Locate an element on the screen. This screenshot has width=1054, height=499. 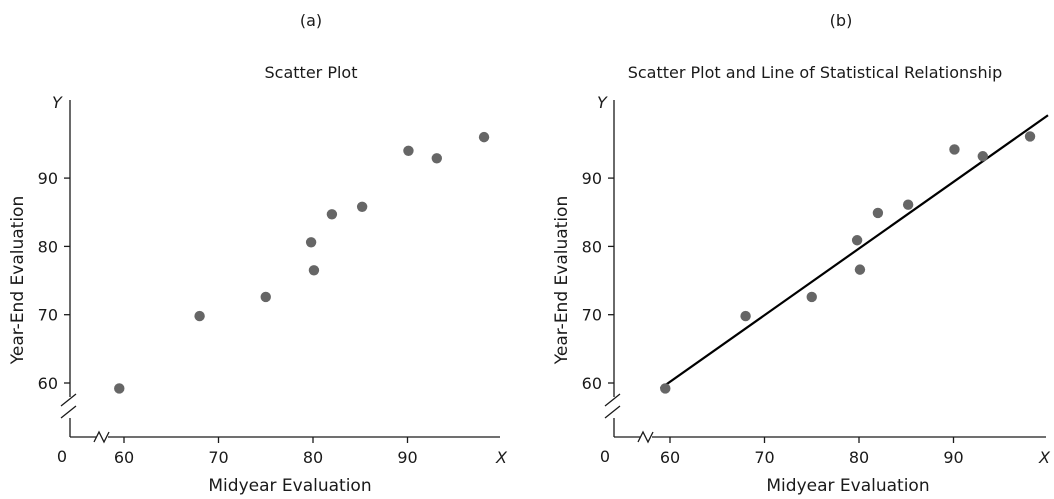
panel-label: (b) is located at coordinates (841, 20).